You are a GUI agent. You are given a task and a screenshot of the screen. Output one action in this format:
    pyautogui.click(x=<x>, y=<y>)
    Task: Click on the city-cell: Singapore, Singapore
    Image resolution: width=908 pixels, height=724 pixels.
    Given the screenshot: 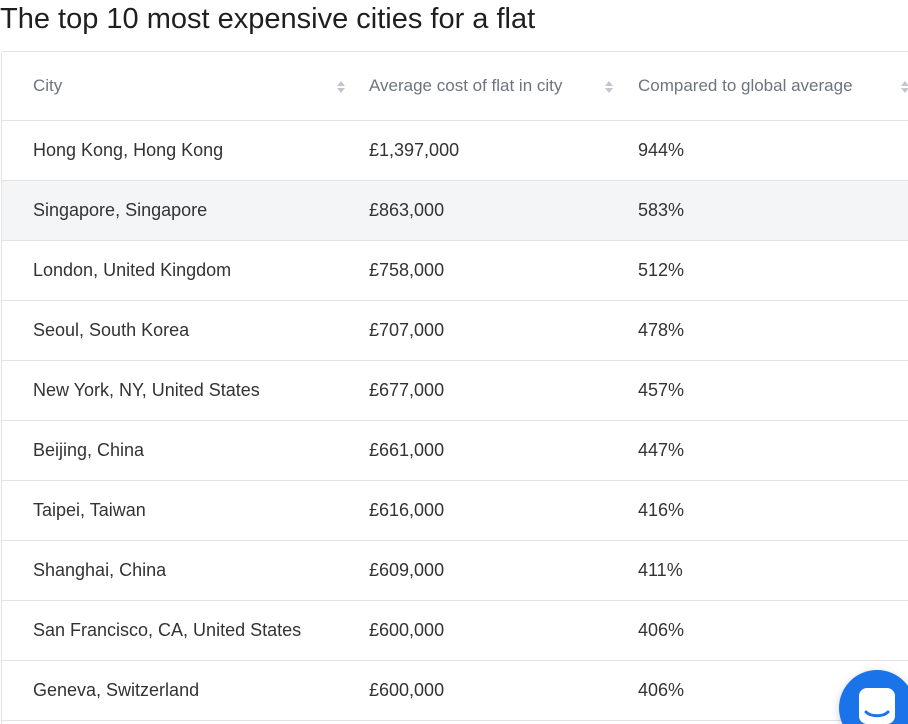 What is the action you would take?
    pyautogui.click(x=120, y=210)
    